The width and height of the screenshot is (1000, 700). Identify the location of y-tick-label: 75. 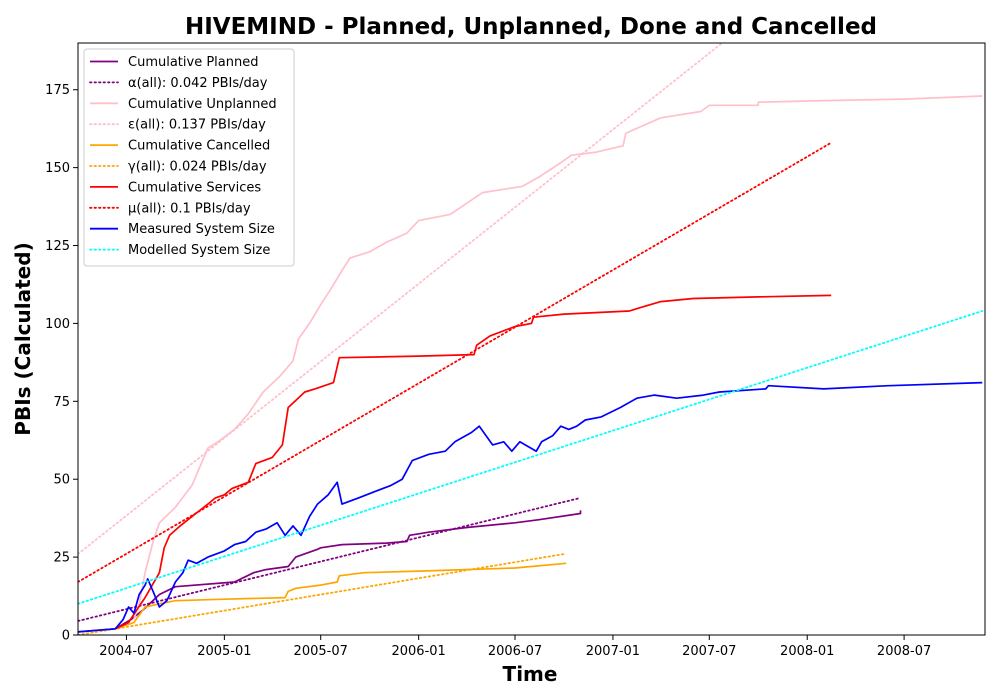
(61, 402).